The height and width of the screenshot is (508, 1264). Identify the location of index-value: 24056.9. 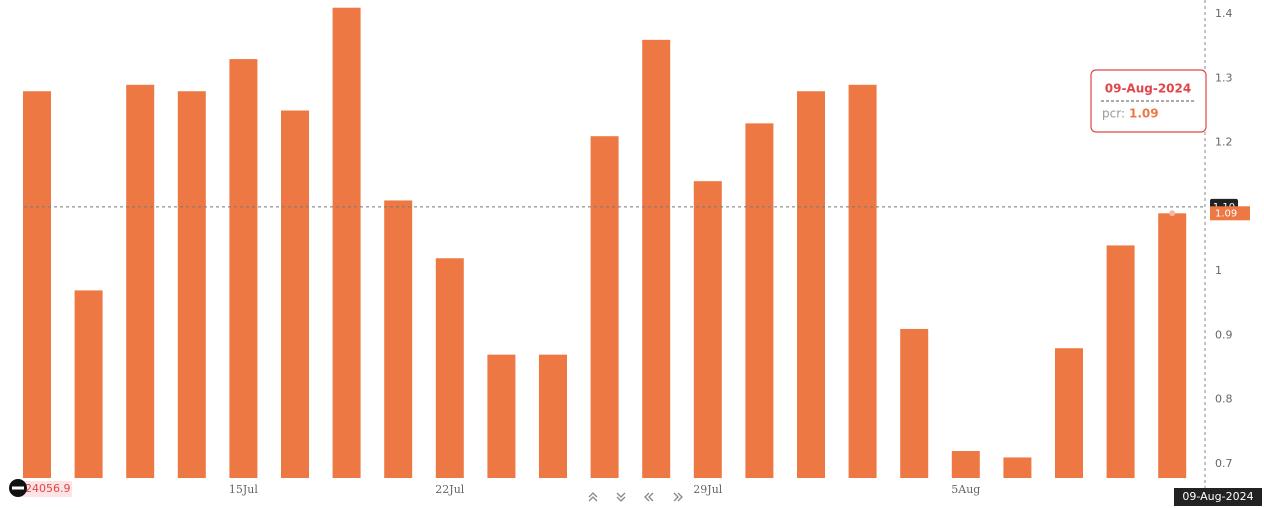
(48, 488).